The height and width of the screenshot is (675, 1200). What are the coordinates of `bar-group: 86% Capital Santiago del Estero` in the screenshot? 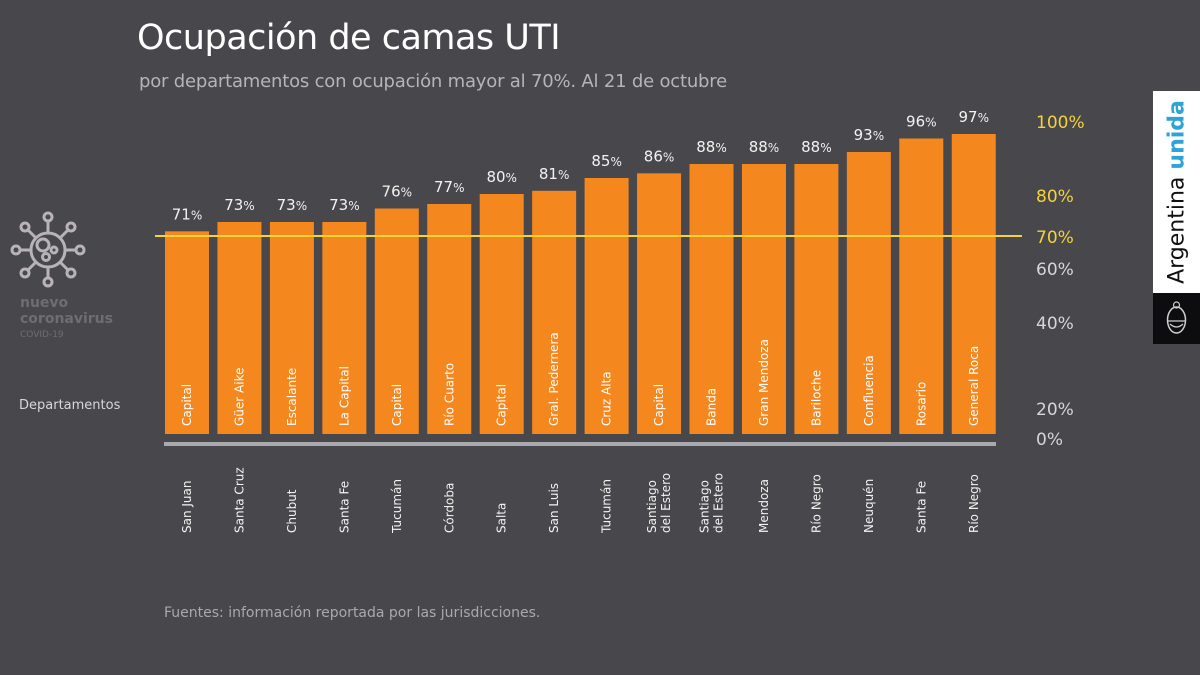 It's located at (659, 340).